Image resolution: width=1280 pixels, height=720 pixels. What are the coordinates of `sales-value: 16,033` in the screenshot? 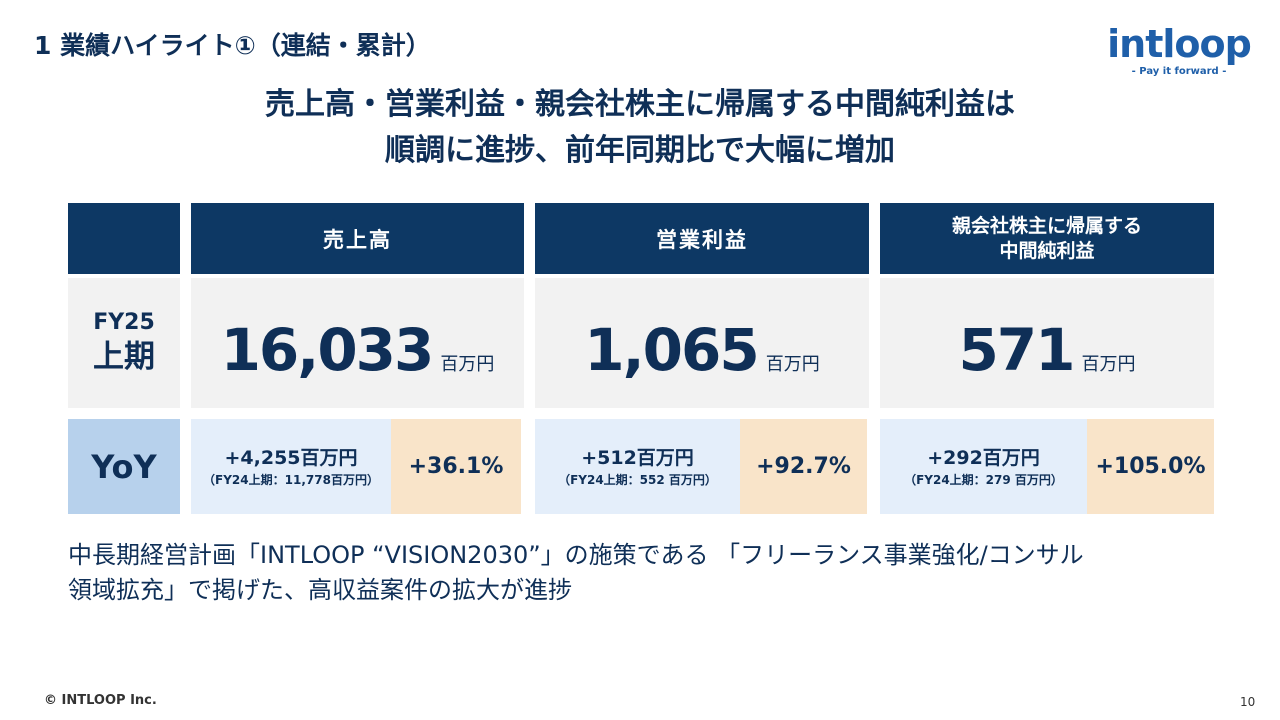 It's located at (327, 350).